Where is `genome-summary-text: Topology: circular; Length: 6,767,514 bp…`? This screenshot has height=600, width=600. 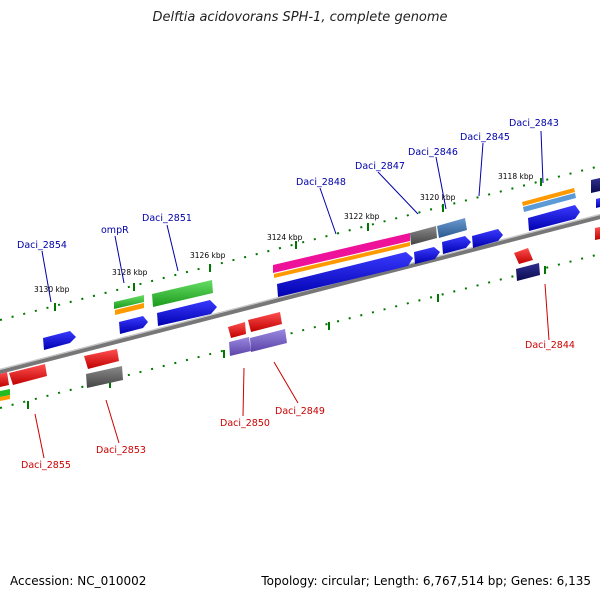 genome-summary-text: Topology: circular; Length: 6,767,514 bp… is located at coordinates (426, 581).